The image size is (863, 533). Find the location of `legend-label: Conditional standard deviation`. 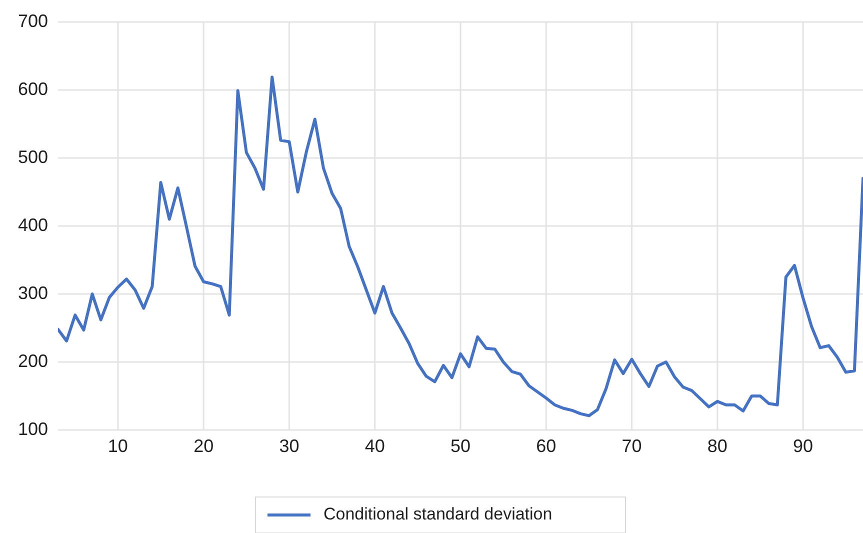

legend-label: Conditional standard deviation is located at coordinates (438, 514).